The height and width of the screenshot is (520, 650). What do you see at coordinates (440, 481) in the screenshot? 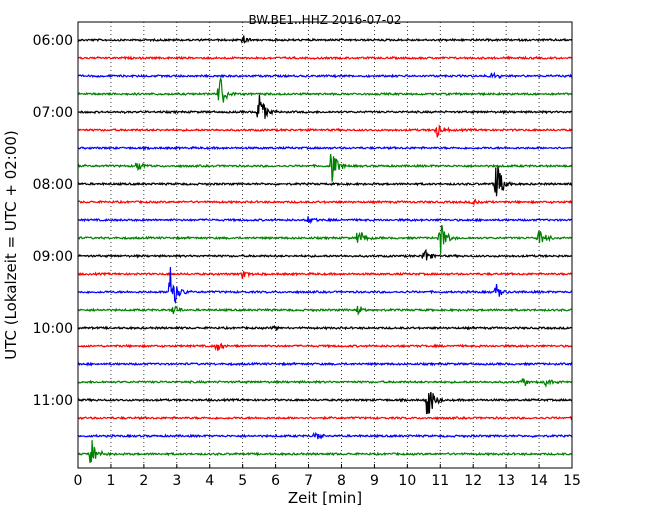
I see `x-tick-label: 11` at bounding box center [440, 481].